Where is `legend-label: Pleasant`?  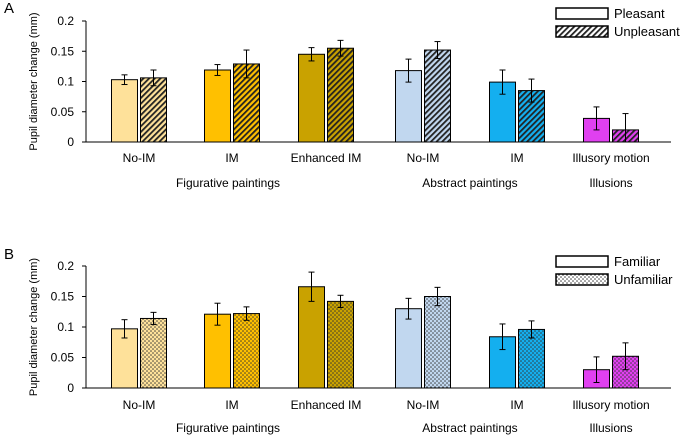
legend-label: Pleasant is located at coordinates (639, 13).